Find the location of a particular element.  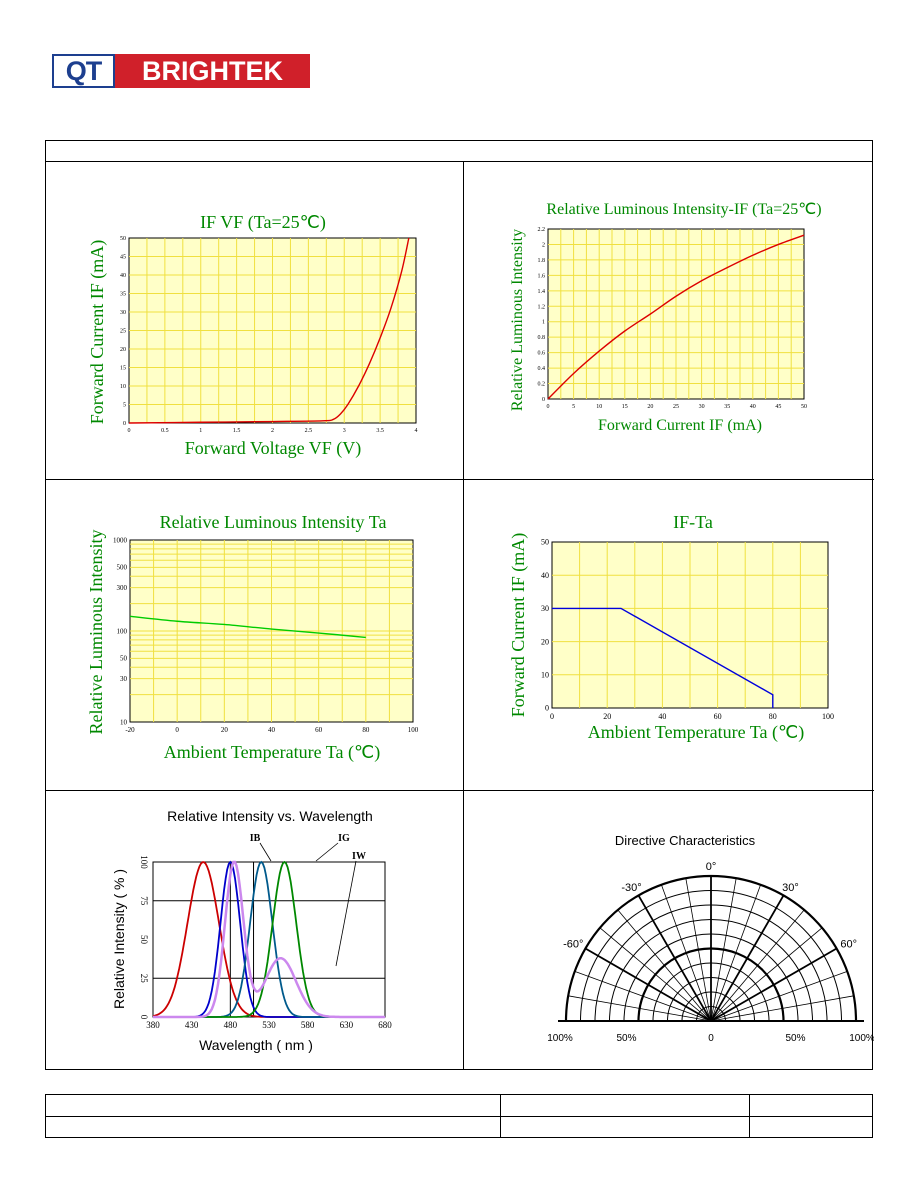

y-tick-label: 1.8 is located at coordinates (542, 261).